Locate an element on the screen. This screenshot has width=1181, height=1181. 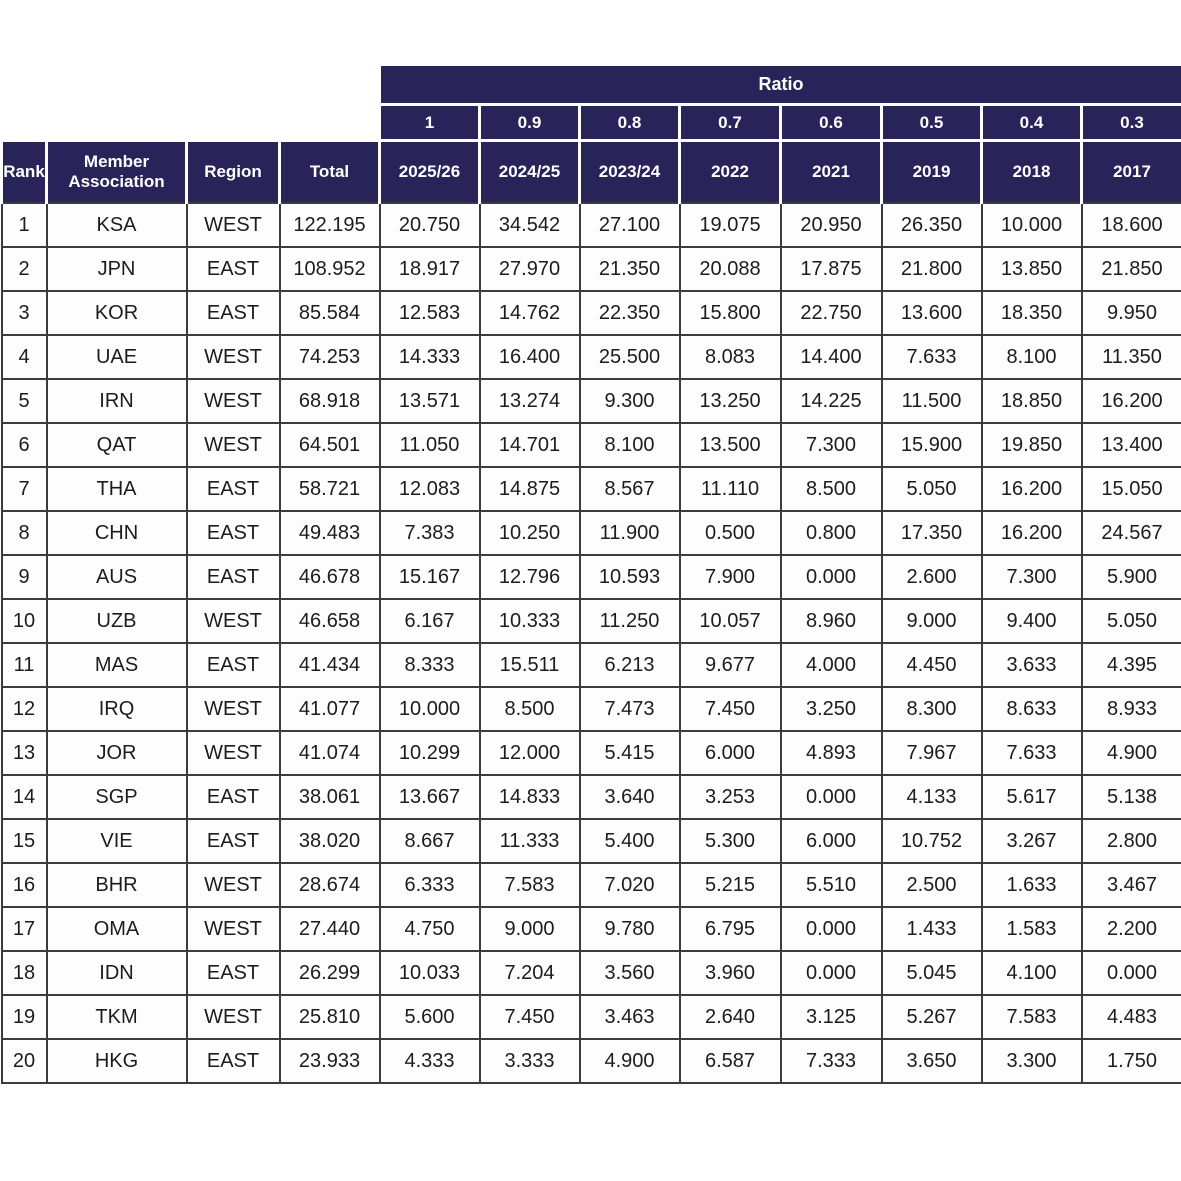
season-value-cell: 8.300 is located at coordinates (931, 709).